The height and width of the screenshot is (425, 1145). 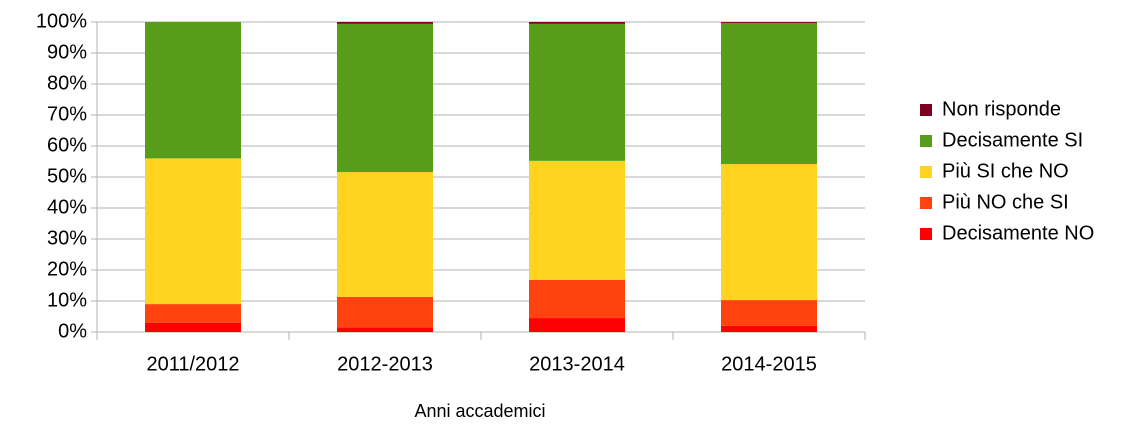 I want to click on y-tick-label: 60%, so click(x=67, y=145).